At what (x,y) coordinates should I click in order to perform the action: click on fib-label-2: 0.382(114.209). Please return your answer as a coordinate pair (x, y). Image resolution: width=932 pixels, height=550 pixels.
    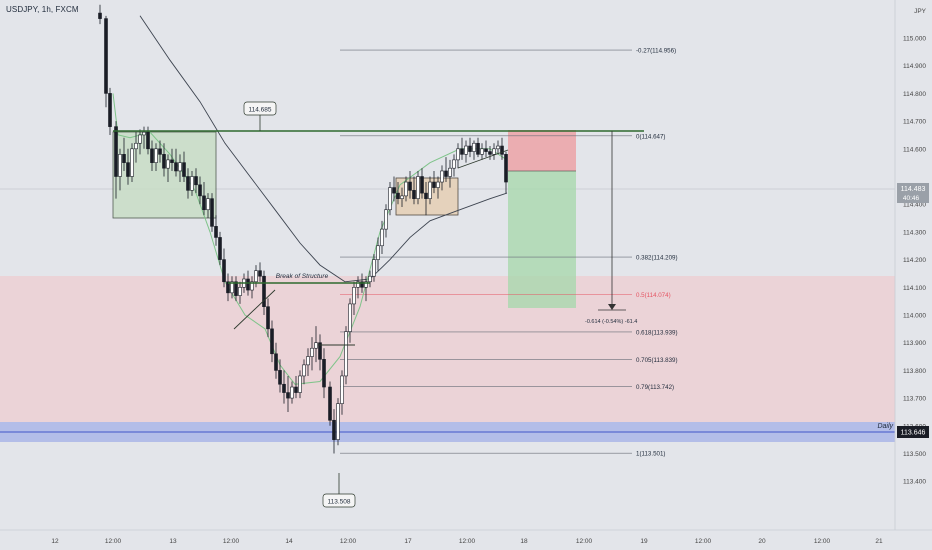
    Looking at the image, I should click on (657, 258).